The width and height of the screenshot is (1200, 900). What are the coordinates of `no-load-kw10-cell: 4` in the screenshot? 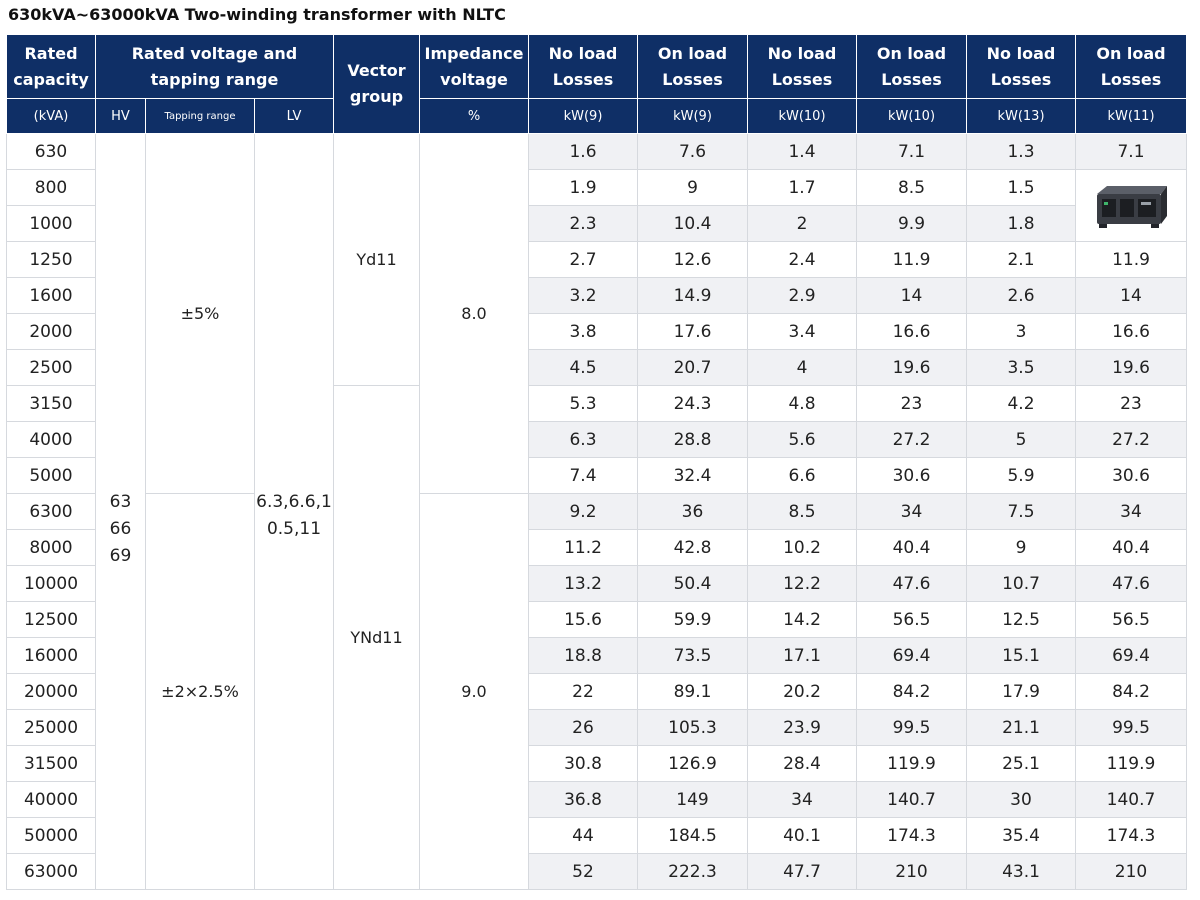 It's located at (802, 367).